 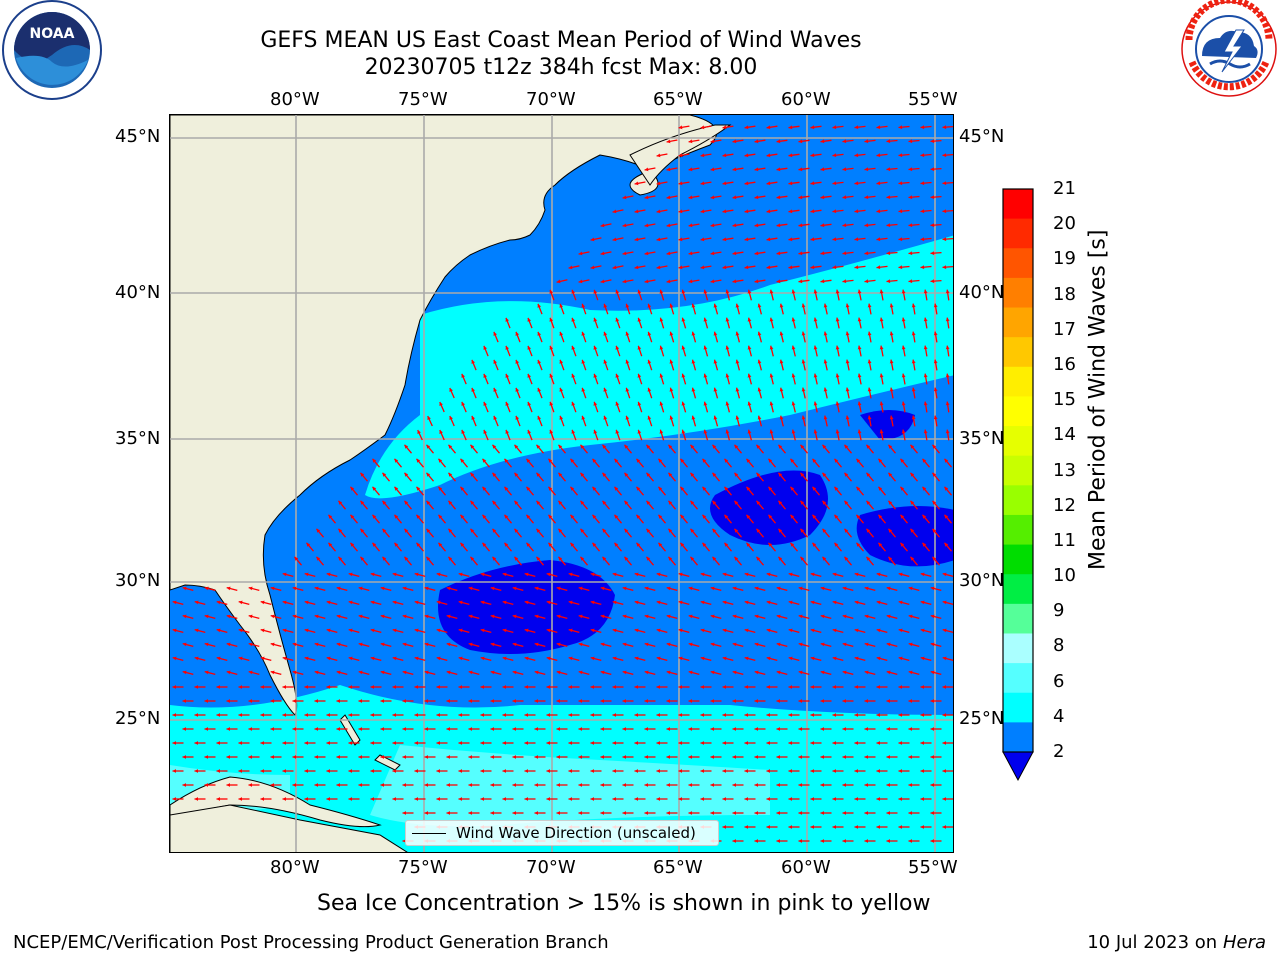 What do you see at coordinates (290, 828) in the screenshot?
I see `land-sw-corner` at bounding box center [290, 828].